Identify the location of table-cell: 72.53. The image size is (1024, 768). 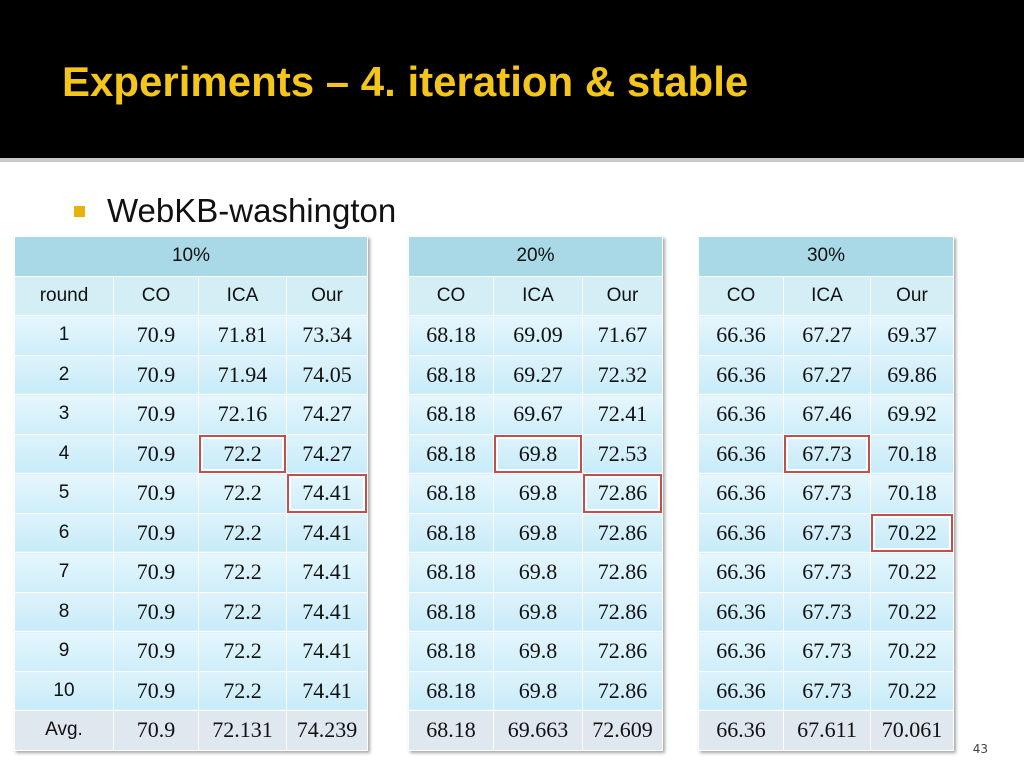
(622, 453).